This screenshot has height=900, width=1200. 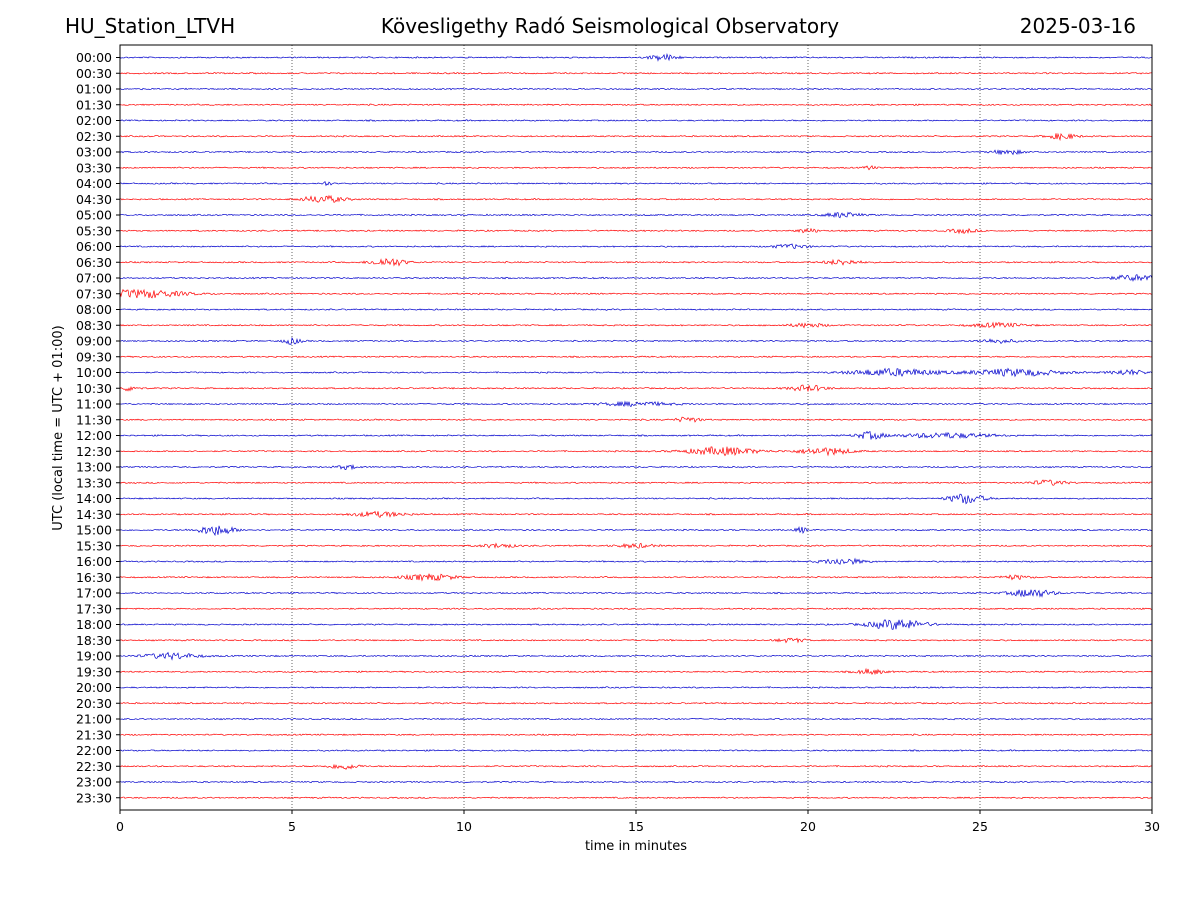 I want to click on y-tick-label: 02:00, so click(x=94, y=120).